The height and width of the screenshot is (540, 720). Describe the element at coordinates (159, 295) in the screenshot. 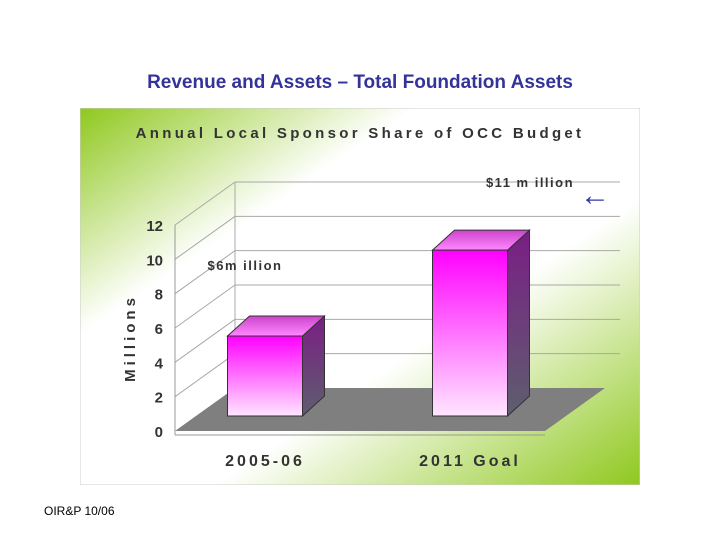

I see `y-tick-label: 8` at that location.